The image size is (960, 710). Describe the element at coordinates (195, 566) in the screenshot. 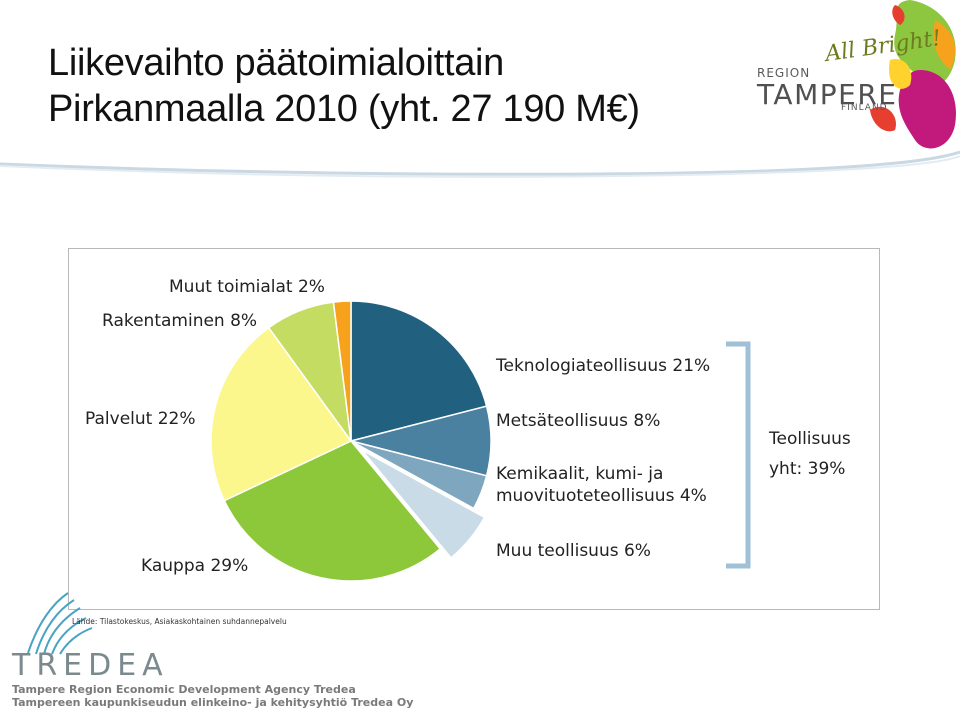

I see `label-kauppa: Kauppa 29%` at that location.